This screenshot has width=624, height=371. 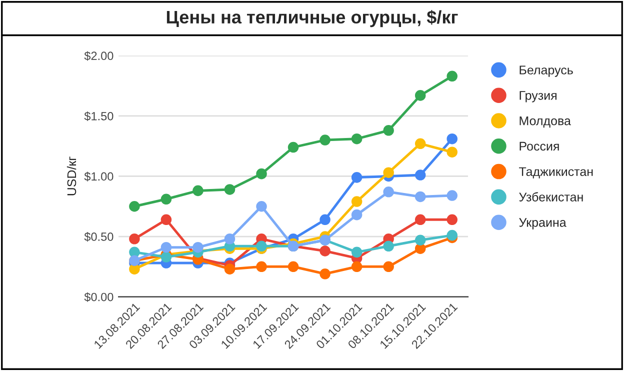 What do you see at coordinates (545, 122) in the screenshot?
I see `legend-label: Молдова` at bounding box center [545, 122].